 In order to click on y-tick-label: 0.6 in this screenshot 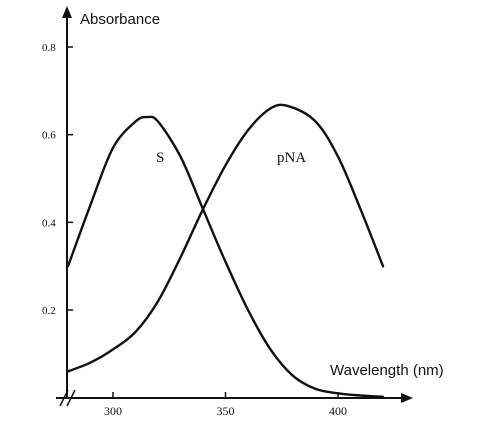, I will do `click(49, 136)`.